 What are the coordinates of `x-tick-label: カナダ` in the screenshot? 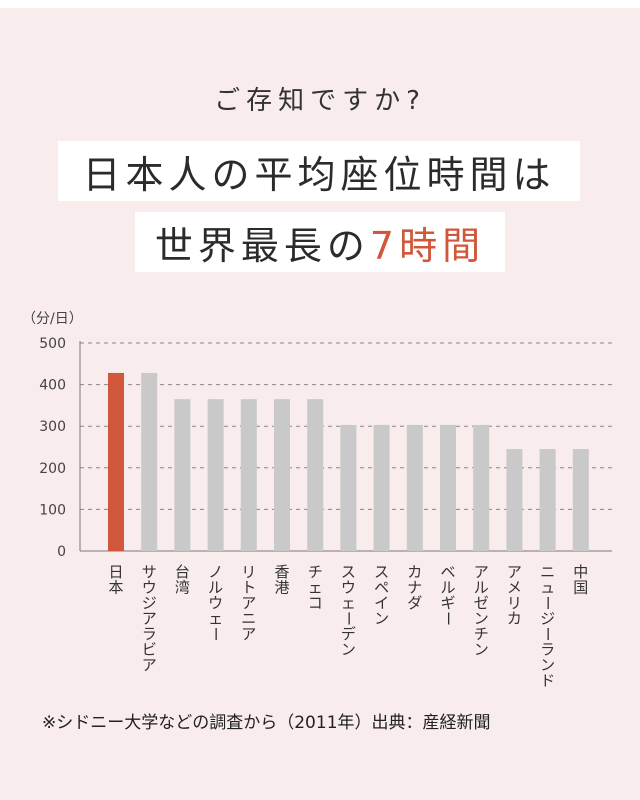 It's located at (414, 587).